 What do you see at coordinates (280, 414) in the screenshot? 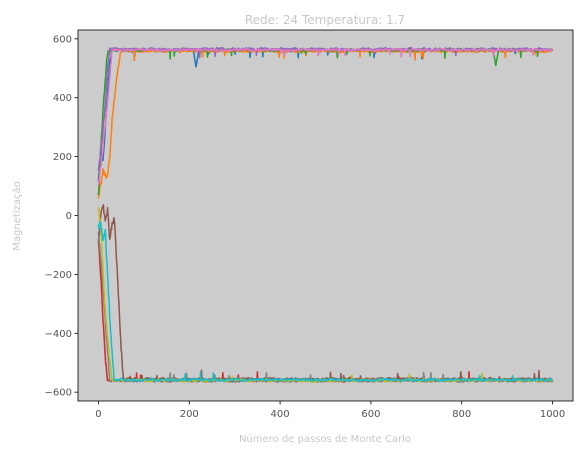
I see `x-tick-label: 400` at bounding box center [280, 414].